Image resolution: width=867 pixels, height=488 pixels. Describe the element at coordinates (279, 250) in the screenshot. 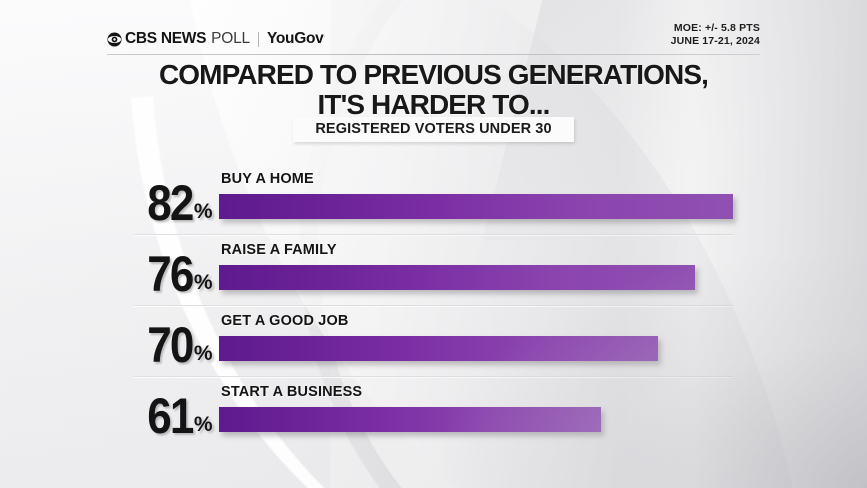

I see `bar-label: RAISE A FAMILY` at that location.